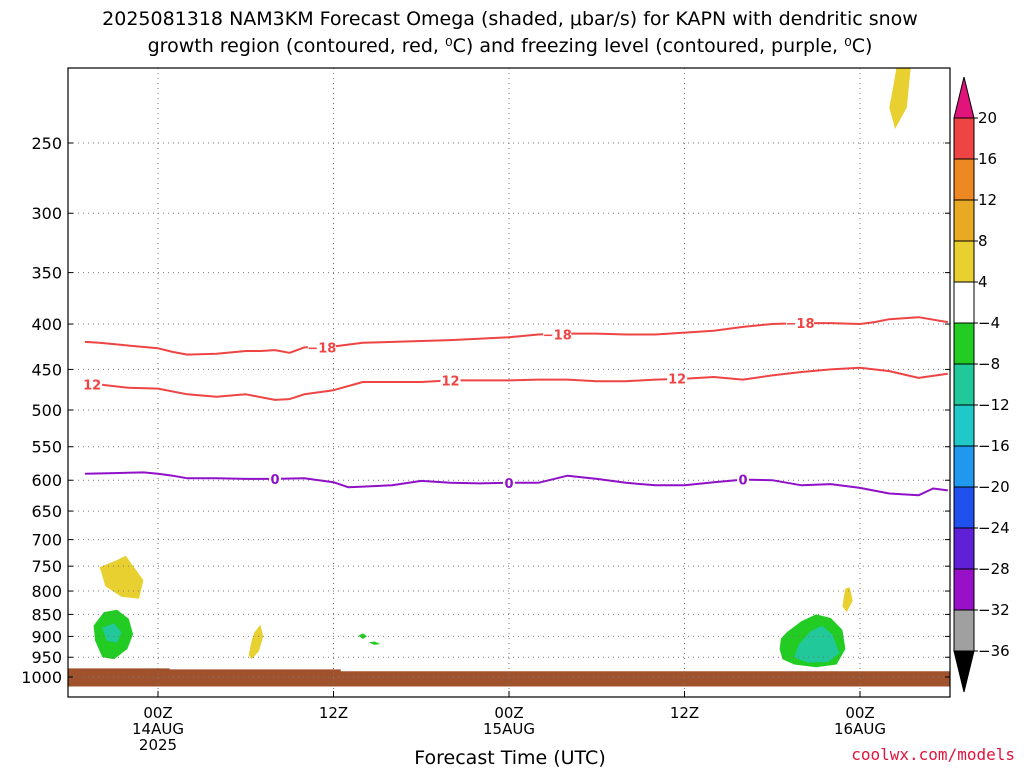 The width and height of the screenshot is (1024, 768). Describe the element at coordinates (46, 591) in the screenshot. I see `y-tick-label-800: 800` at that location.